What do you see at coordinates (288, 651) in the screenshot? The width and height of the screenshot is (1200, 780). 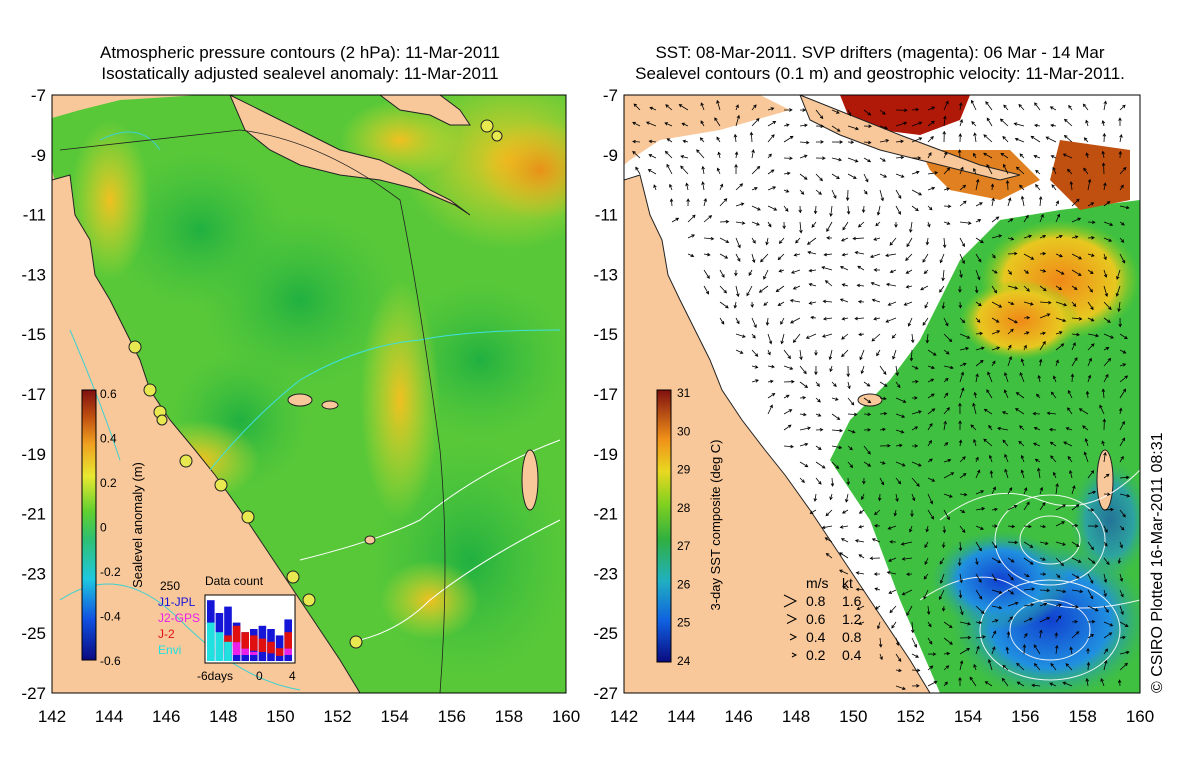 I see `count-bar-j2b` at bounding box center [288, 651].